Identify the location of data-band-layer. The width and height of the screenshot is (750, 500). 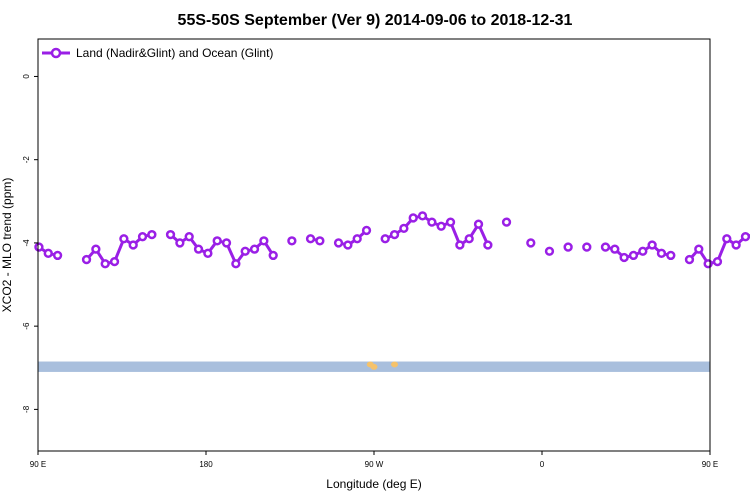
(374, 366).